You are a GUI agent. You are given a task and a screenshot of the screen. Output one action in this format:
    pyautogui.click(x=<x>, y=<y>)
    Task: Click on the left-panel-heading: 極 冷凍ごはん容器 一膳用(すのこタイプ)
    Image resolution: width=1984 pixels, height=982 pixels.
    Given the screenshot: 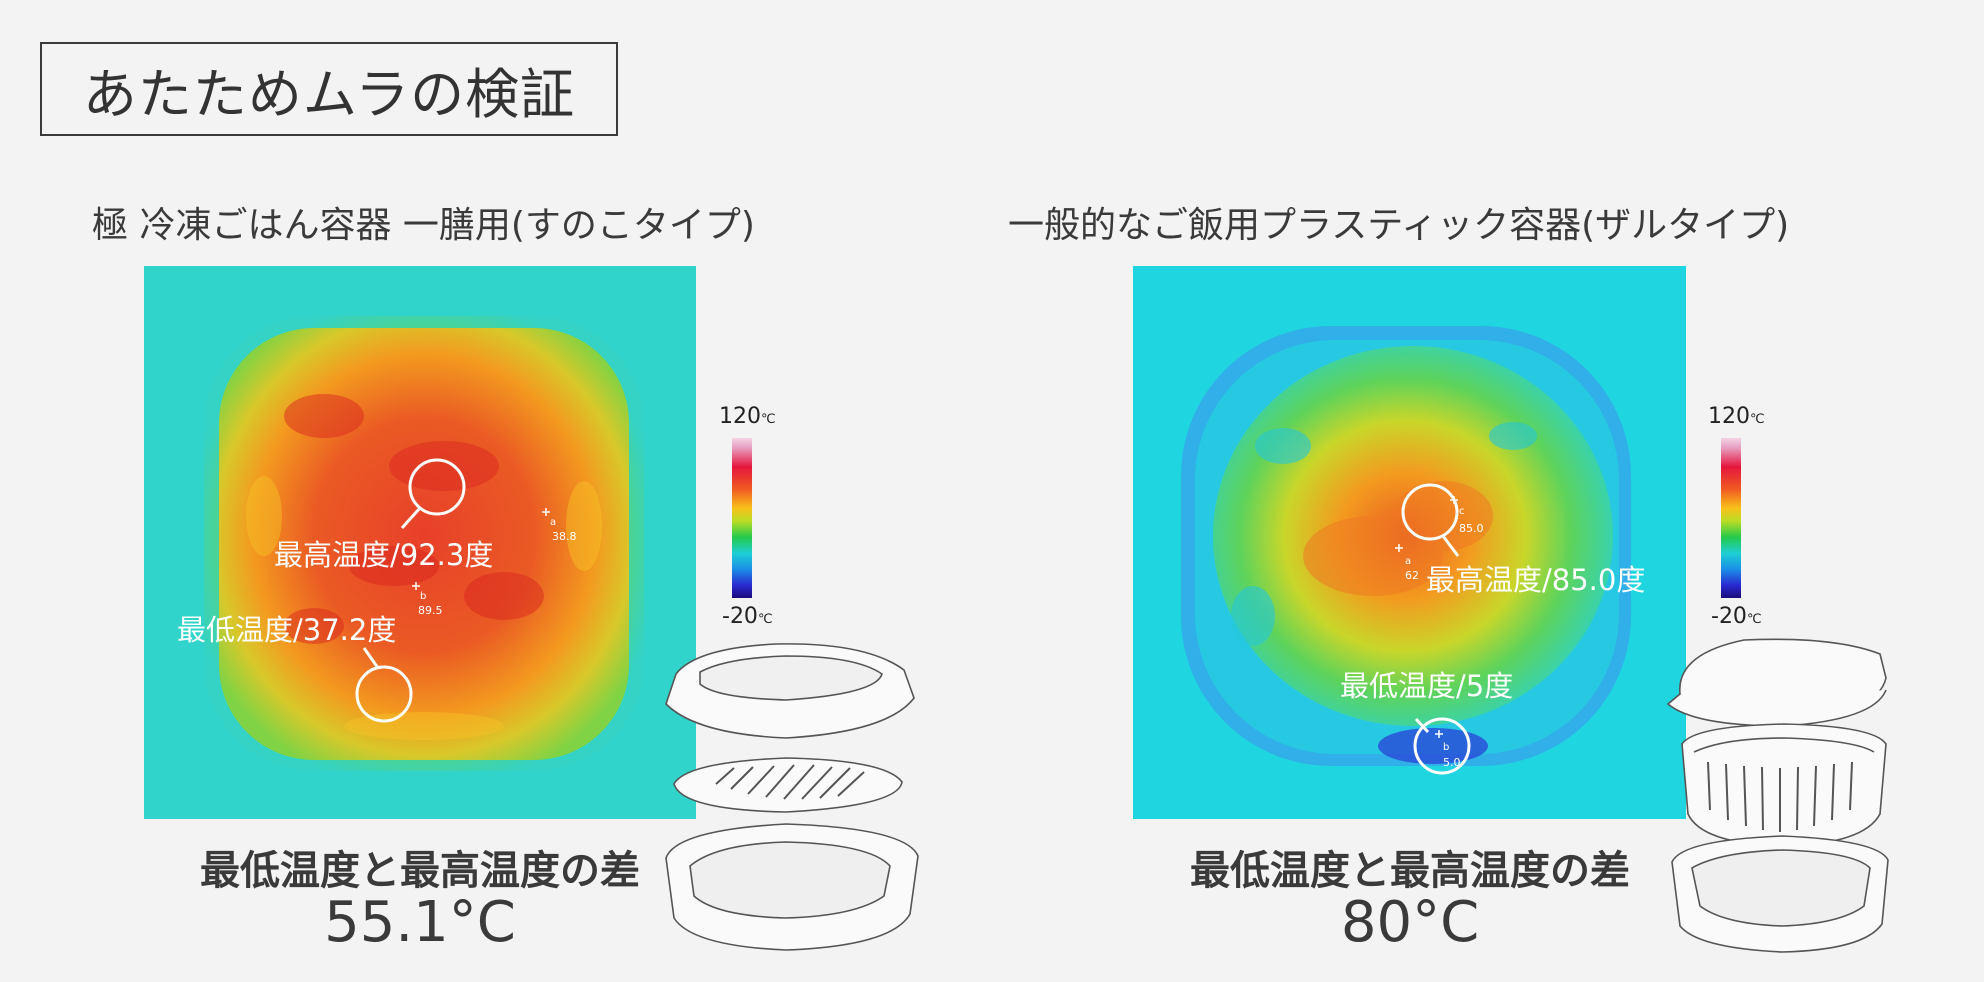 What is the action you would take?
    pyautogui.click(x=423, y=225)
    